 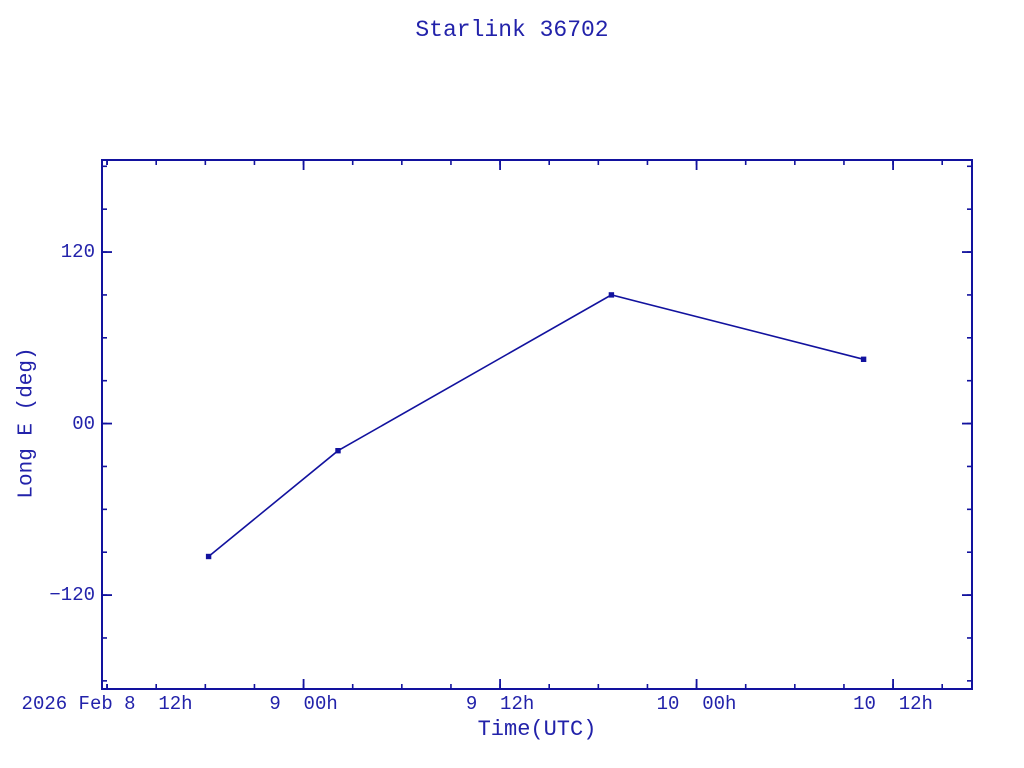 What do you see at coordinates (537, 729) in the screenshot?
I see `x-axis-title: Time(UTC)` at bounding box center [537, 729].